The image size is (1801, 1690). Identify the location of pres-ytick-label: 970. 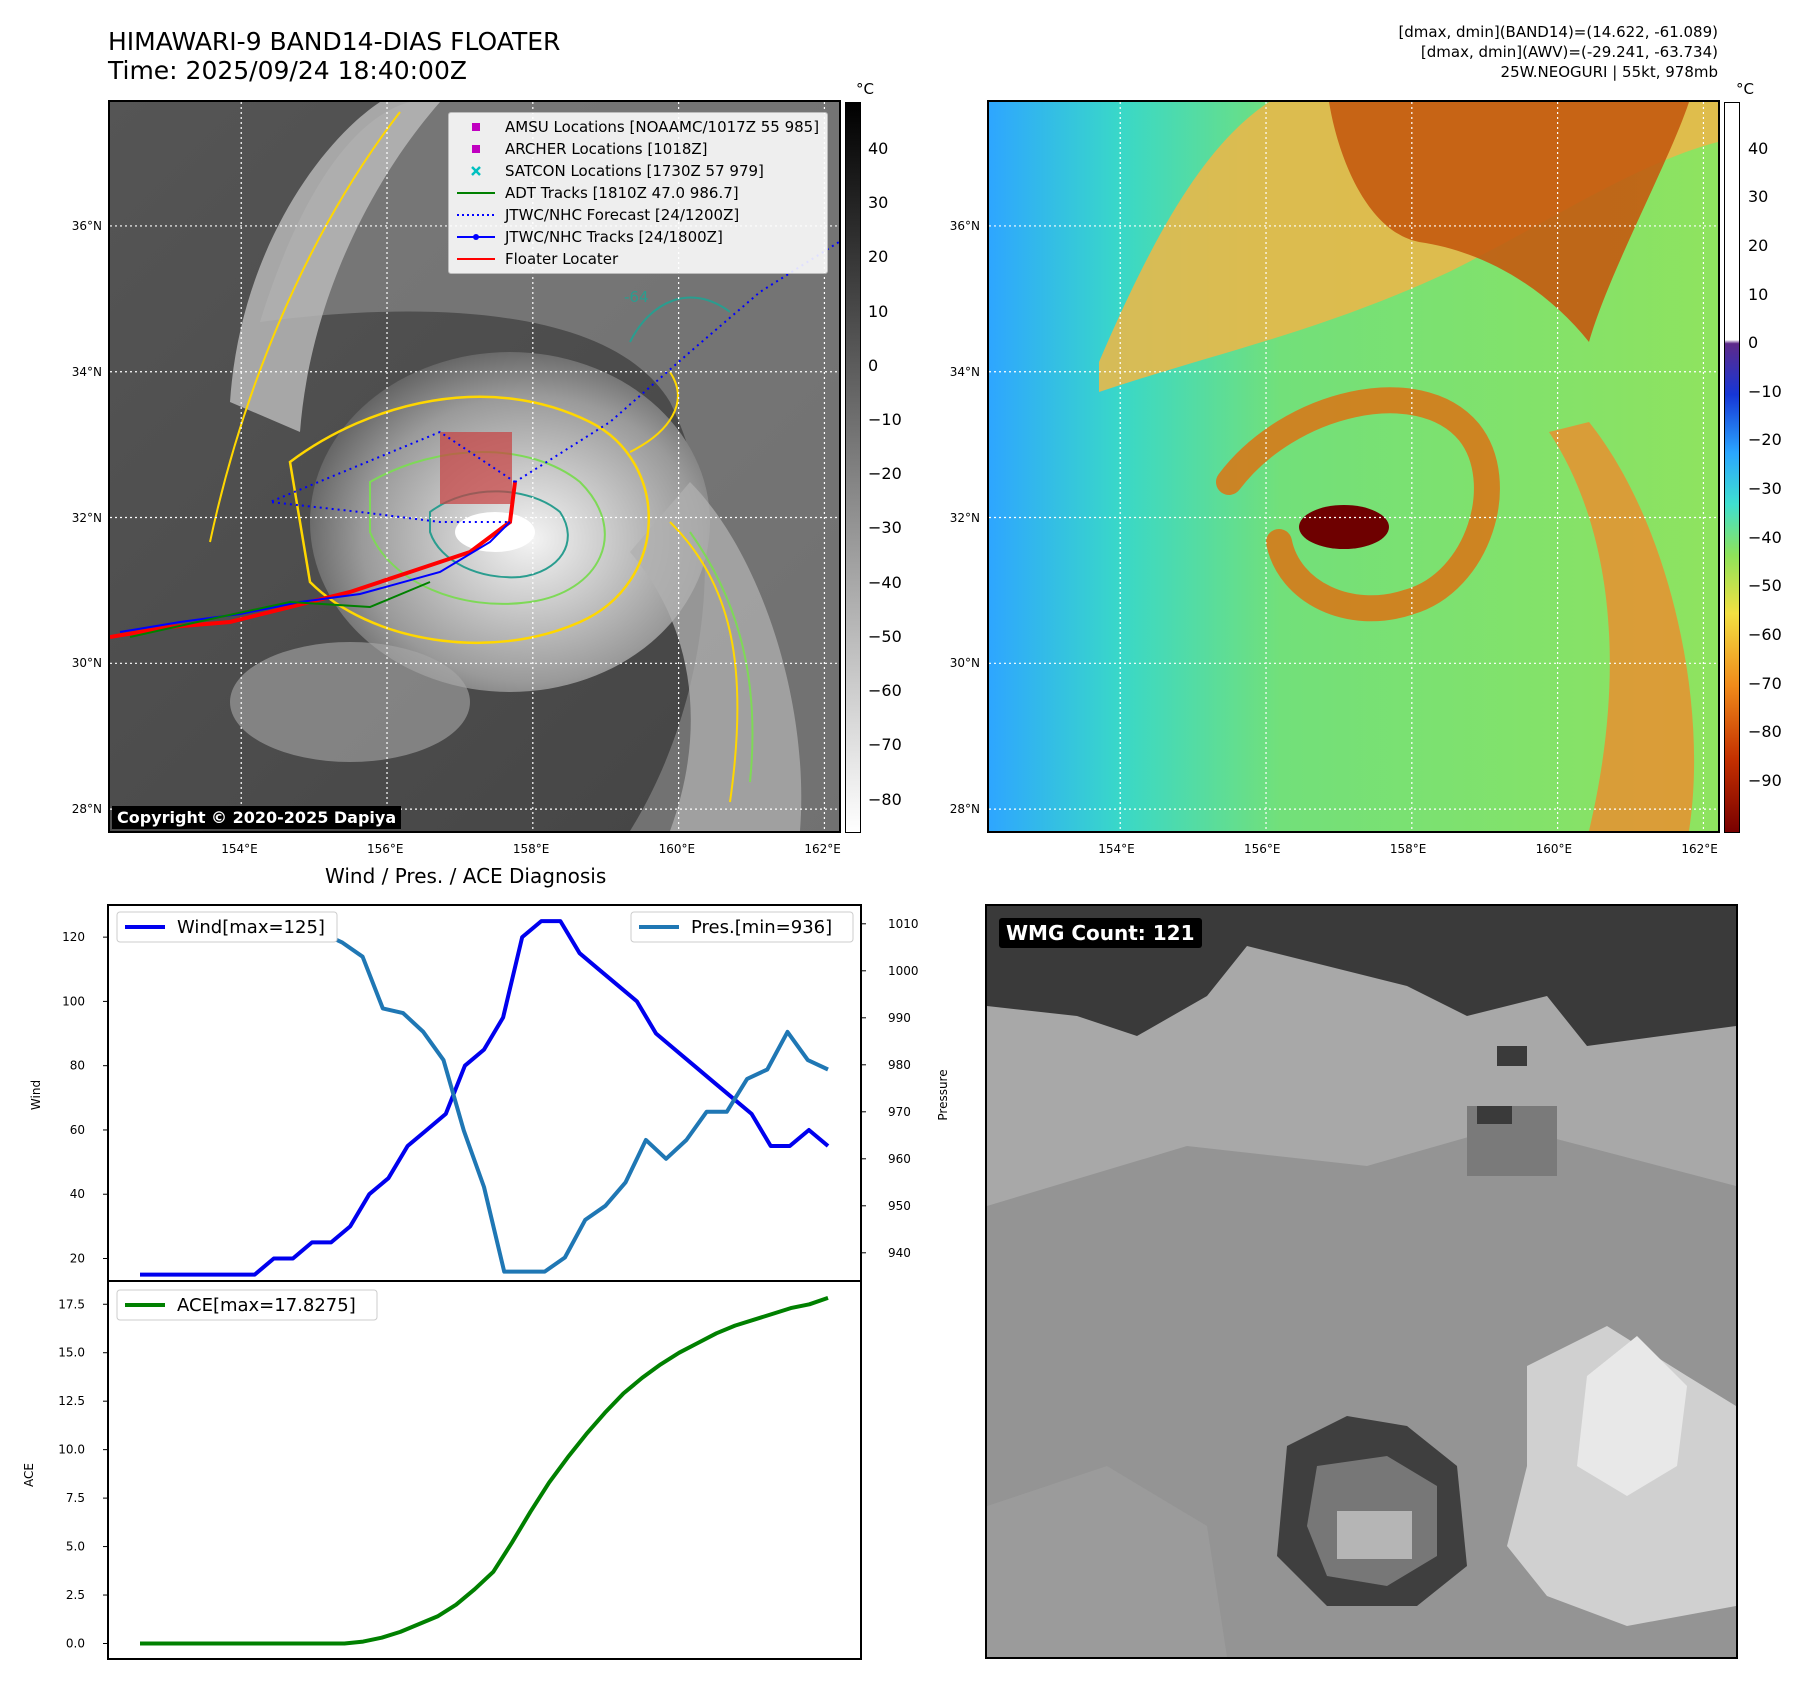
(899, 1112).